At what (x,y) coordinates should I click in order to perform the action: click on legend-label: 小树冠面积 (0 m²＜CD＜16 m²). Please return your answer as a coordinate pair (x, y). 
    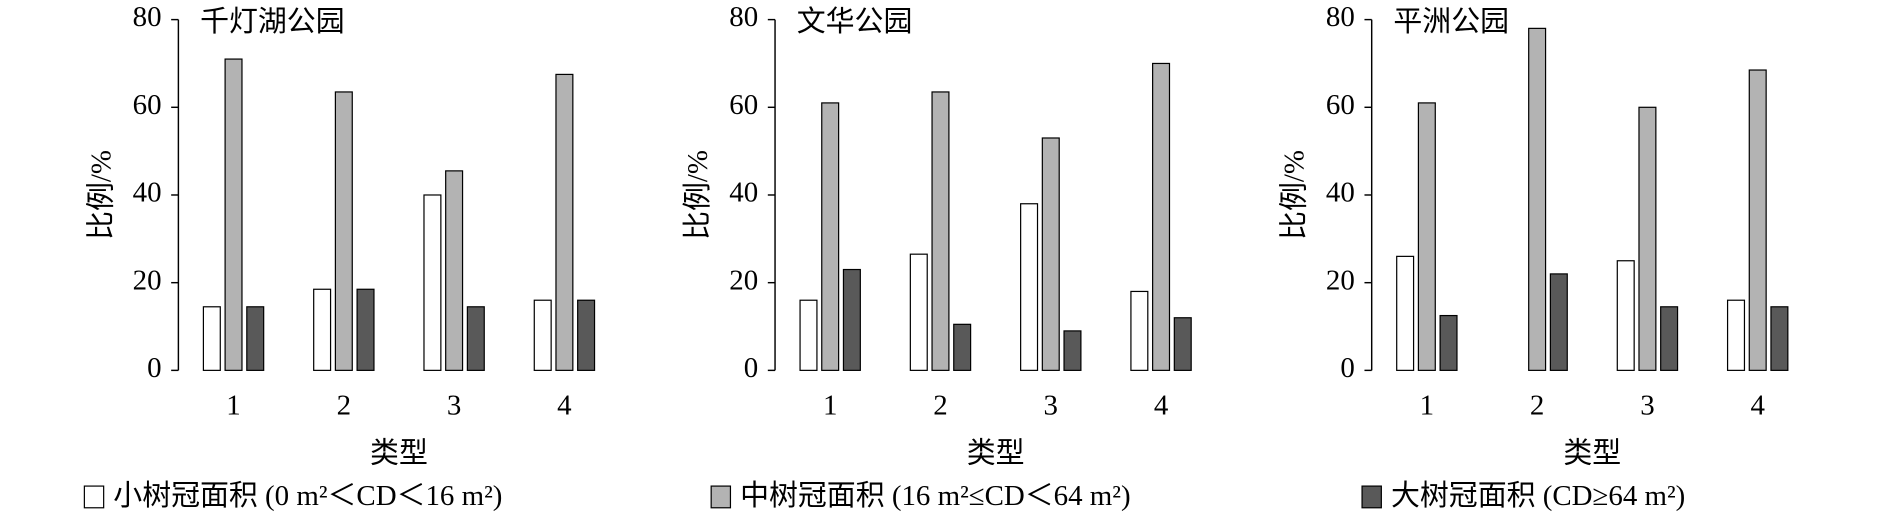
    Looking at the image, I should click on (307, 496).